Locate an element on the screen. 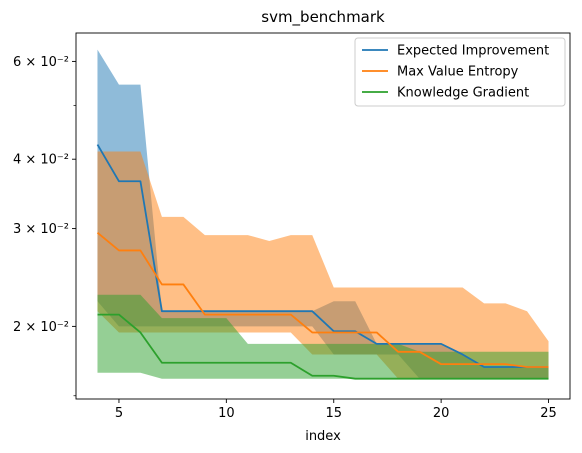  chart-title: svm_benchmark is located at coordinates (323, 17).